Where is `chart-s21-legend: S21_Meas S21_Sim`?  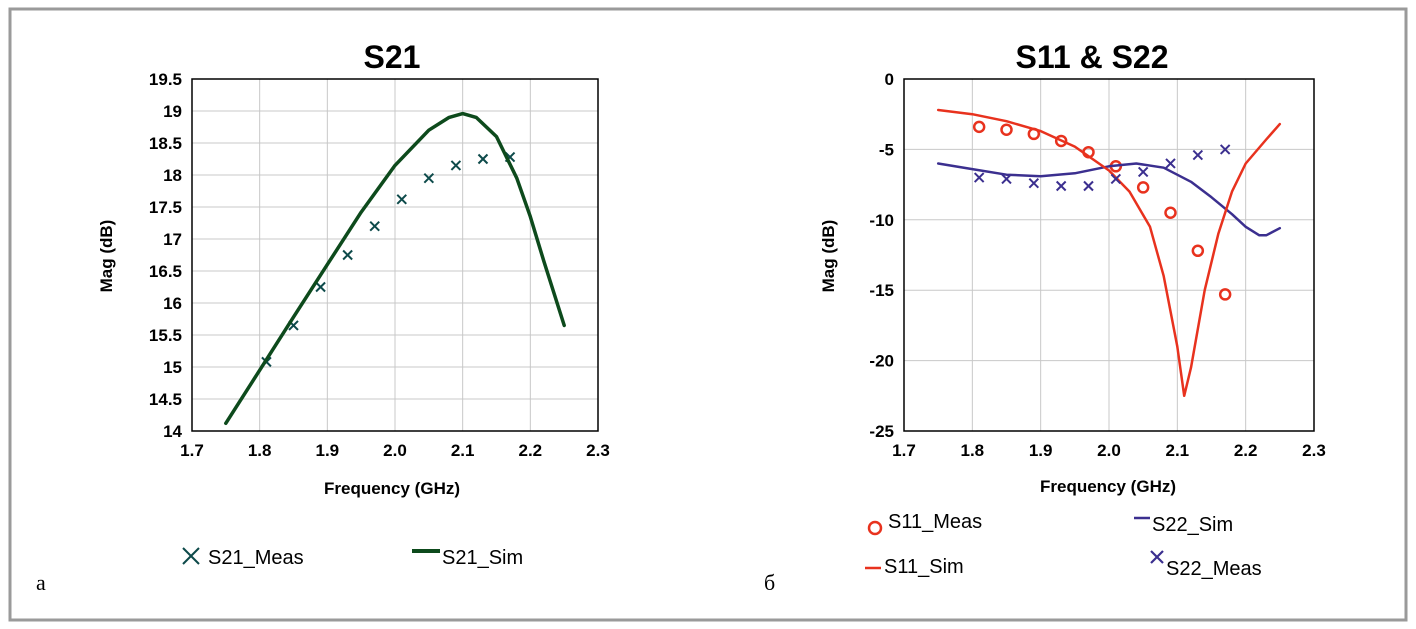 chart-s21-legend: S21_Meas S21_Sim is located at coordinates (352, 558).